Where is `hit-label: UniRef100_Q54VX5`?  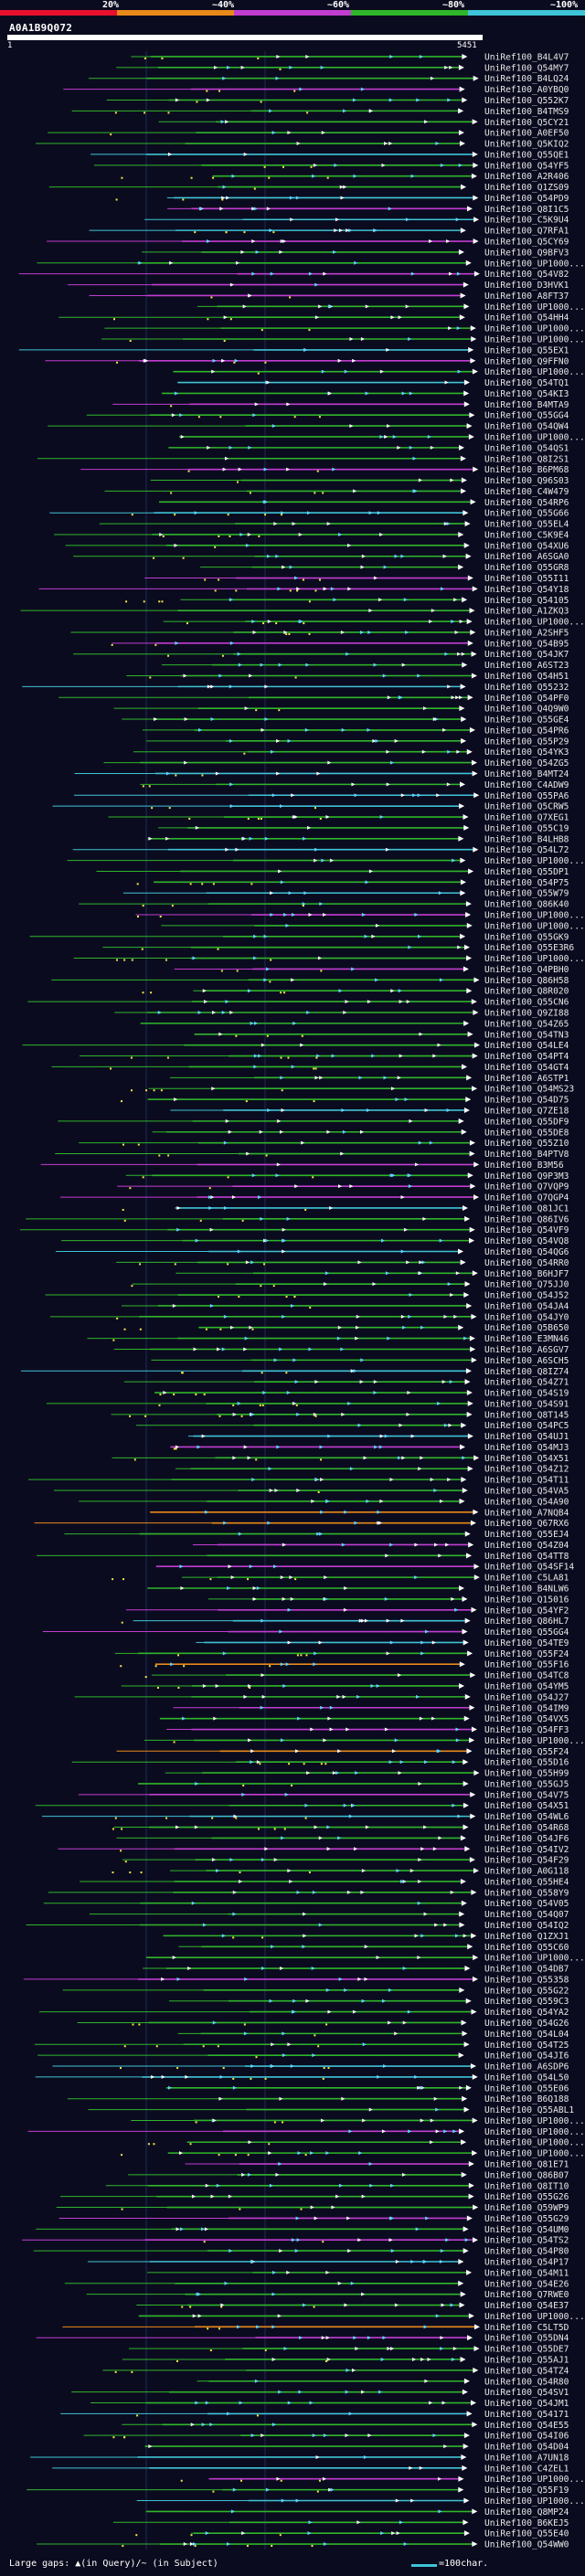 hit-label: UniRef100_Q54VX5 is located at coordinates (527, 1719).